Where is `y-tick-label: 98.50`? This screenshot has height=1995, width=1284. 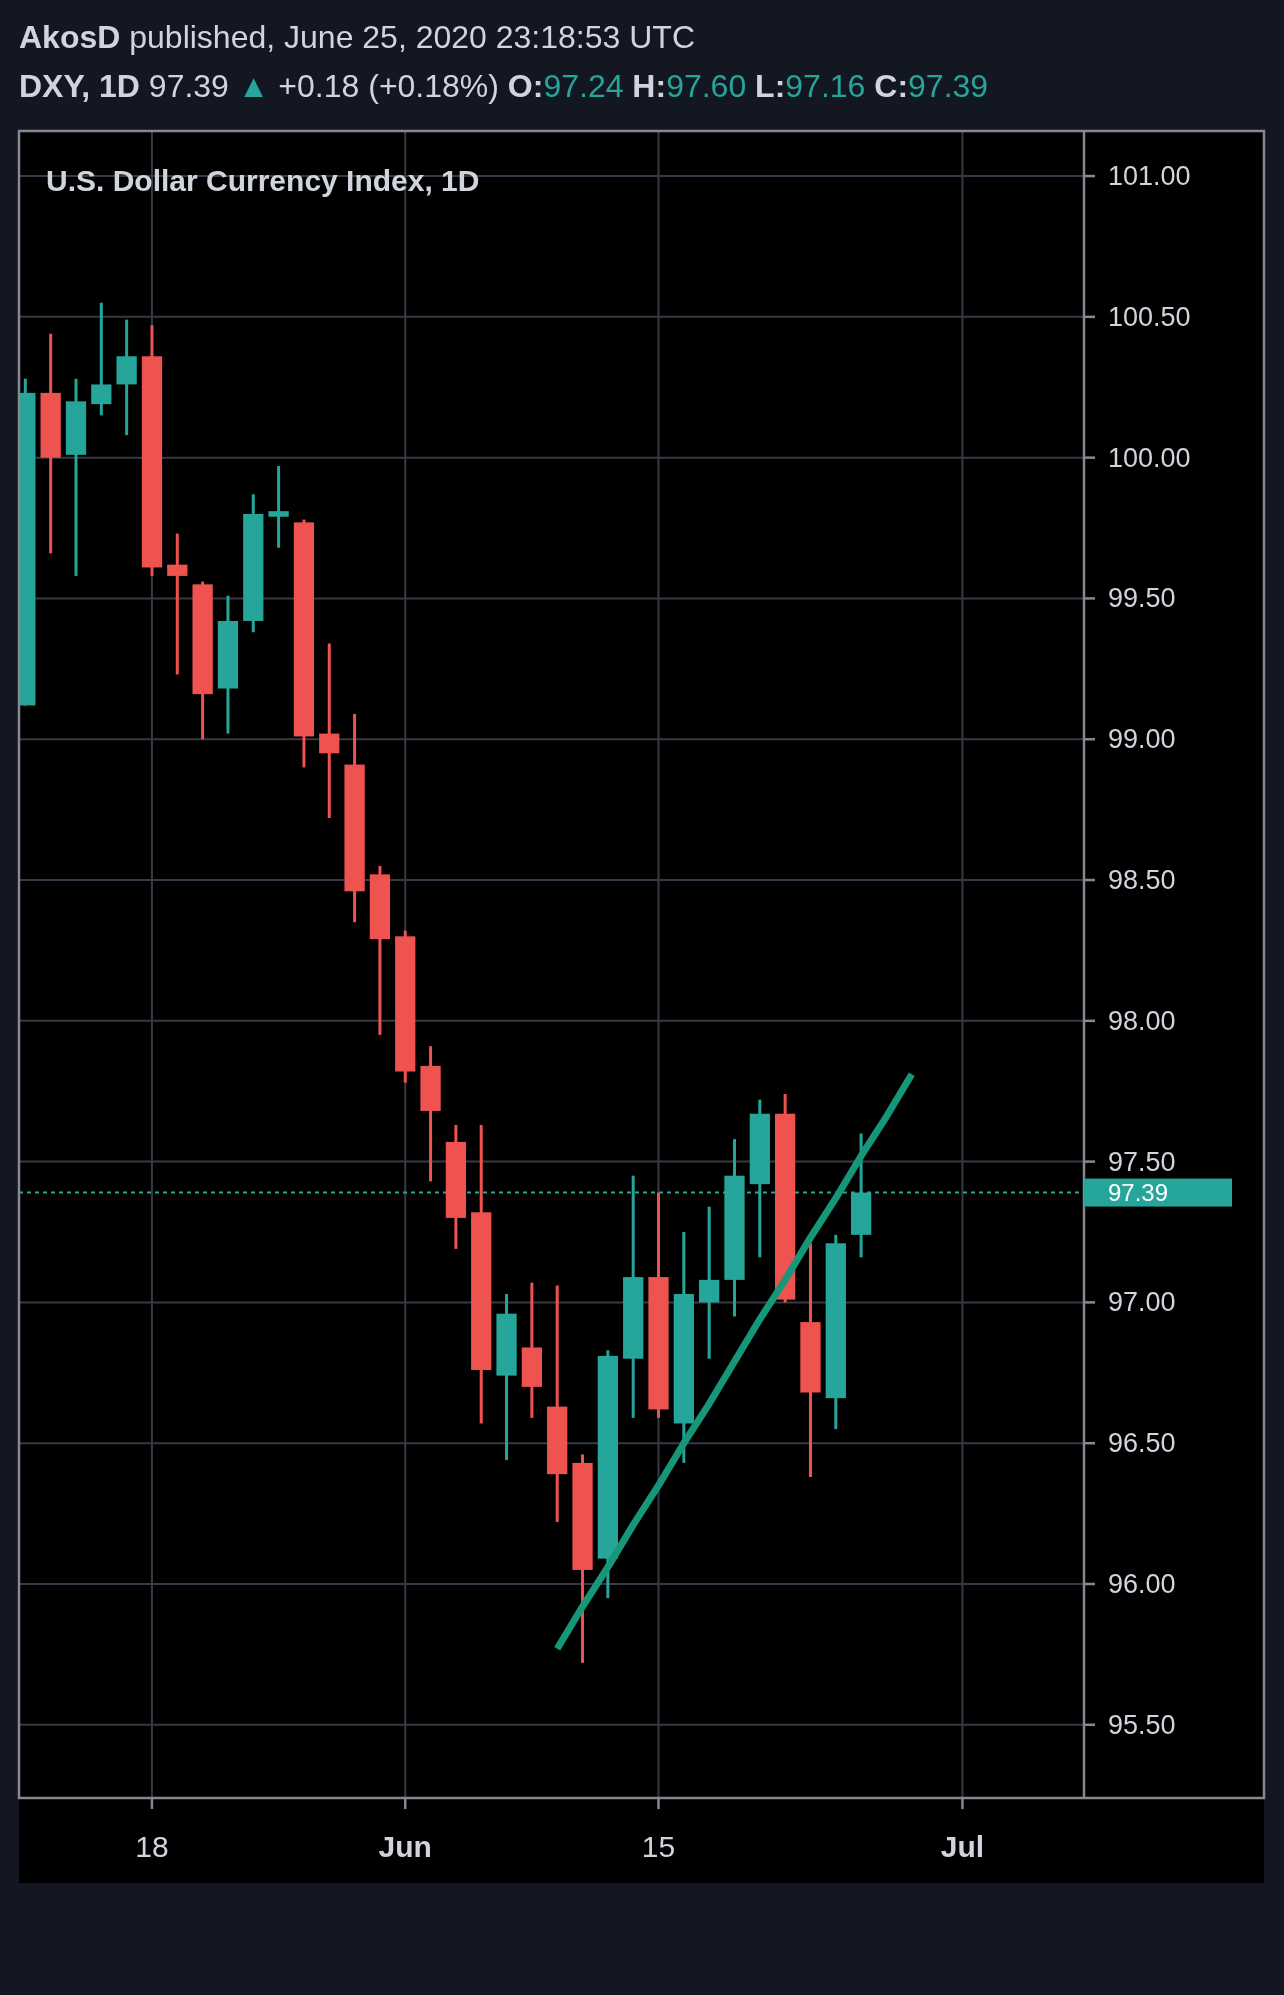
y-tick-label: 98.50 is located at coordinates (1142, 880).